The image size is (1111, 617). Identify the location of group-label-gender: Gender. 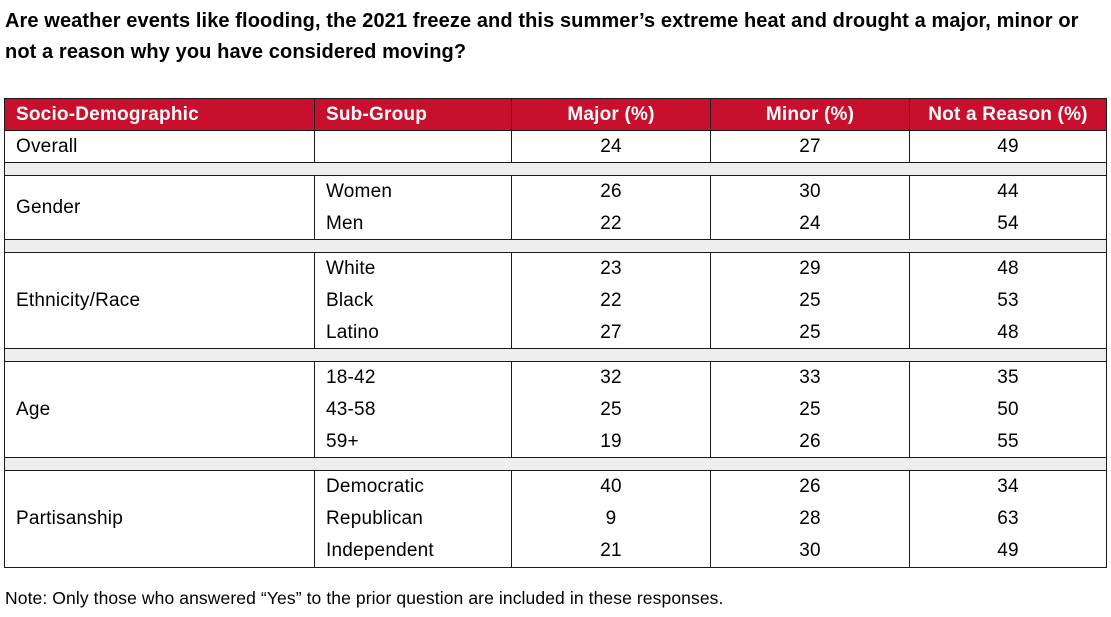
(160, 208).